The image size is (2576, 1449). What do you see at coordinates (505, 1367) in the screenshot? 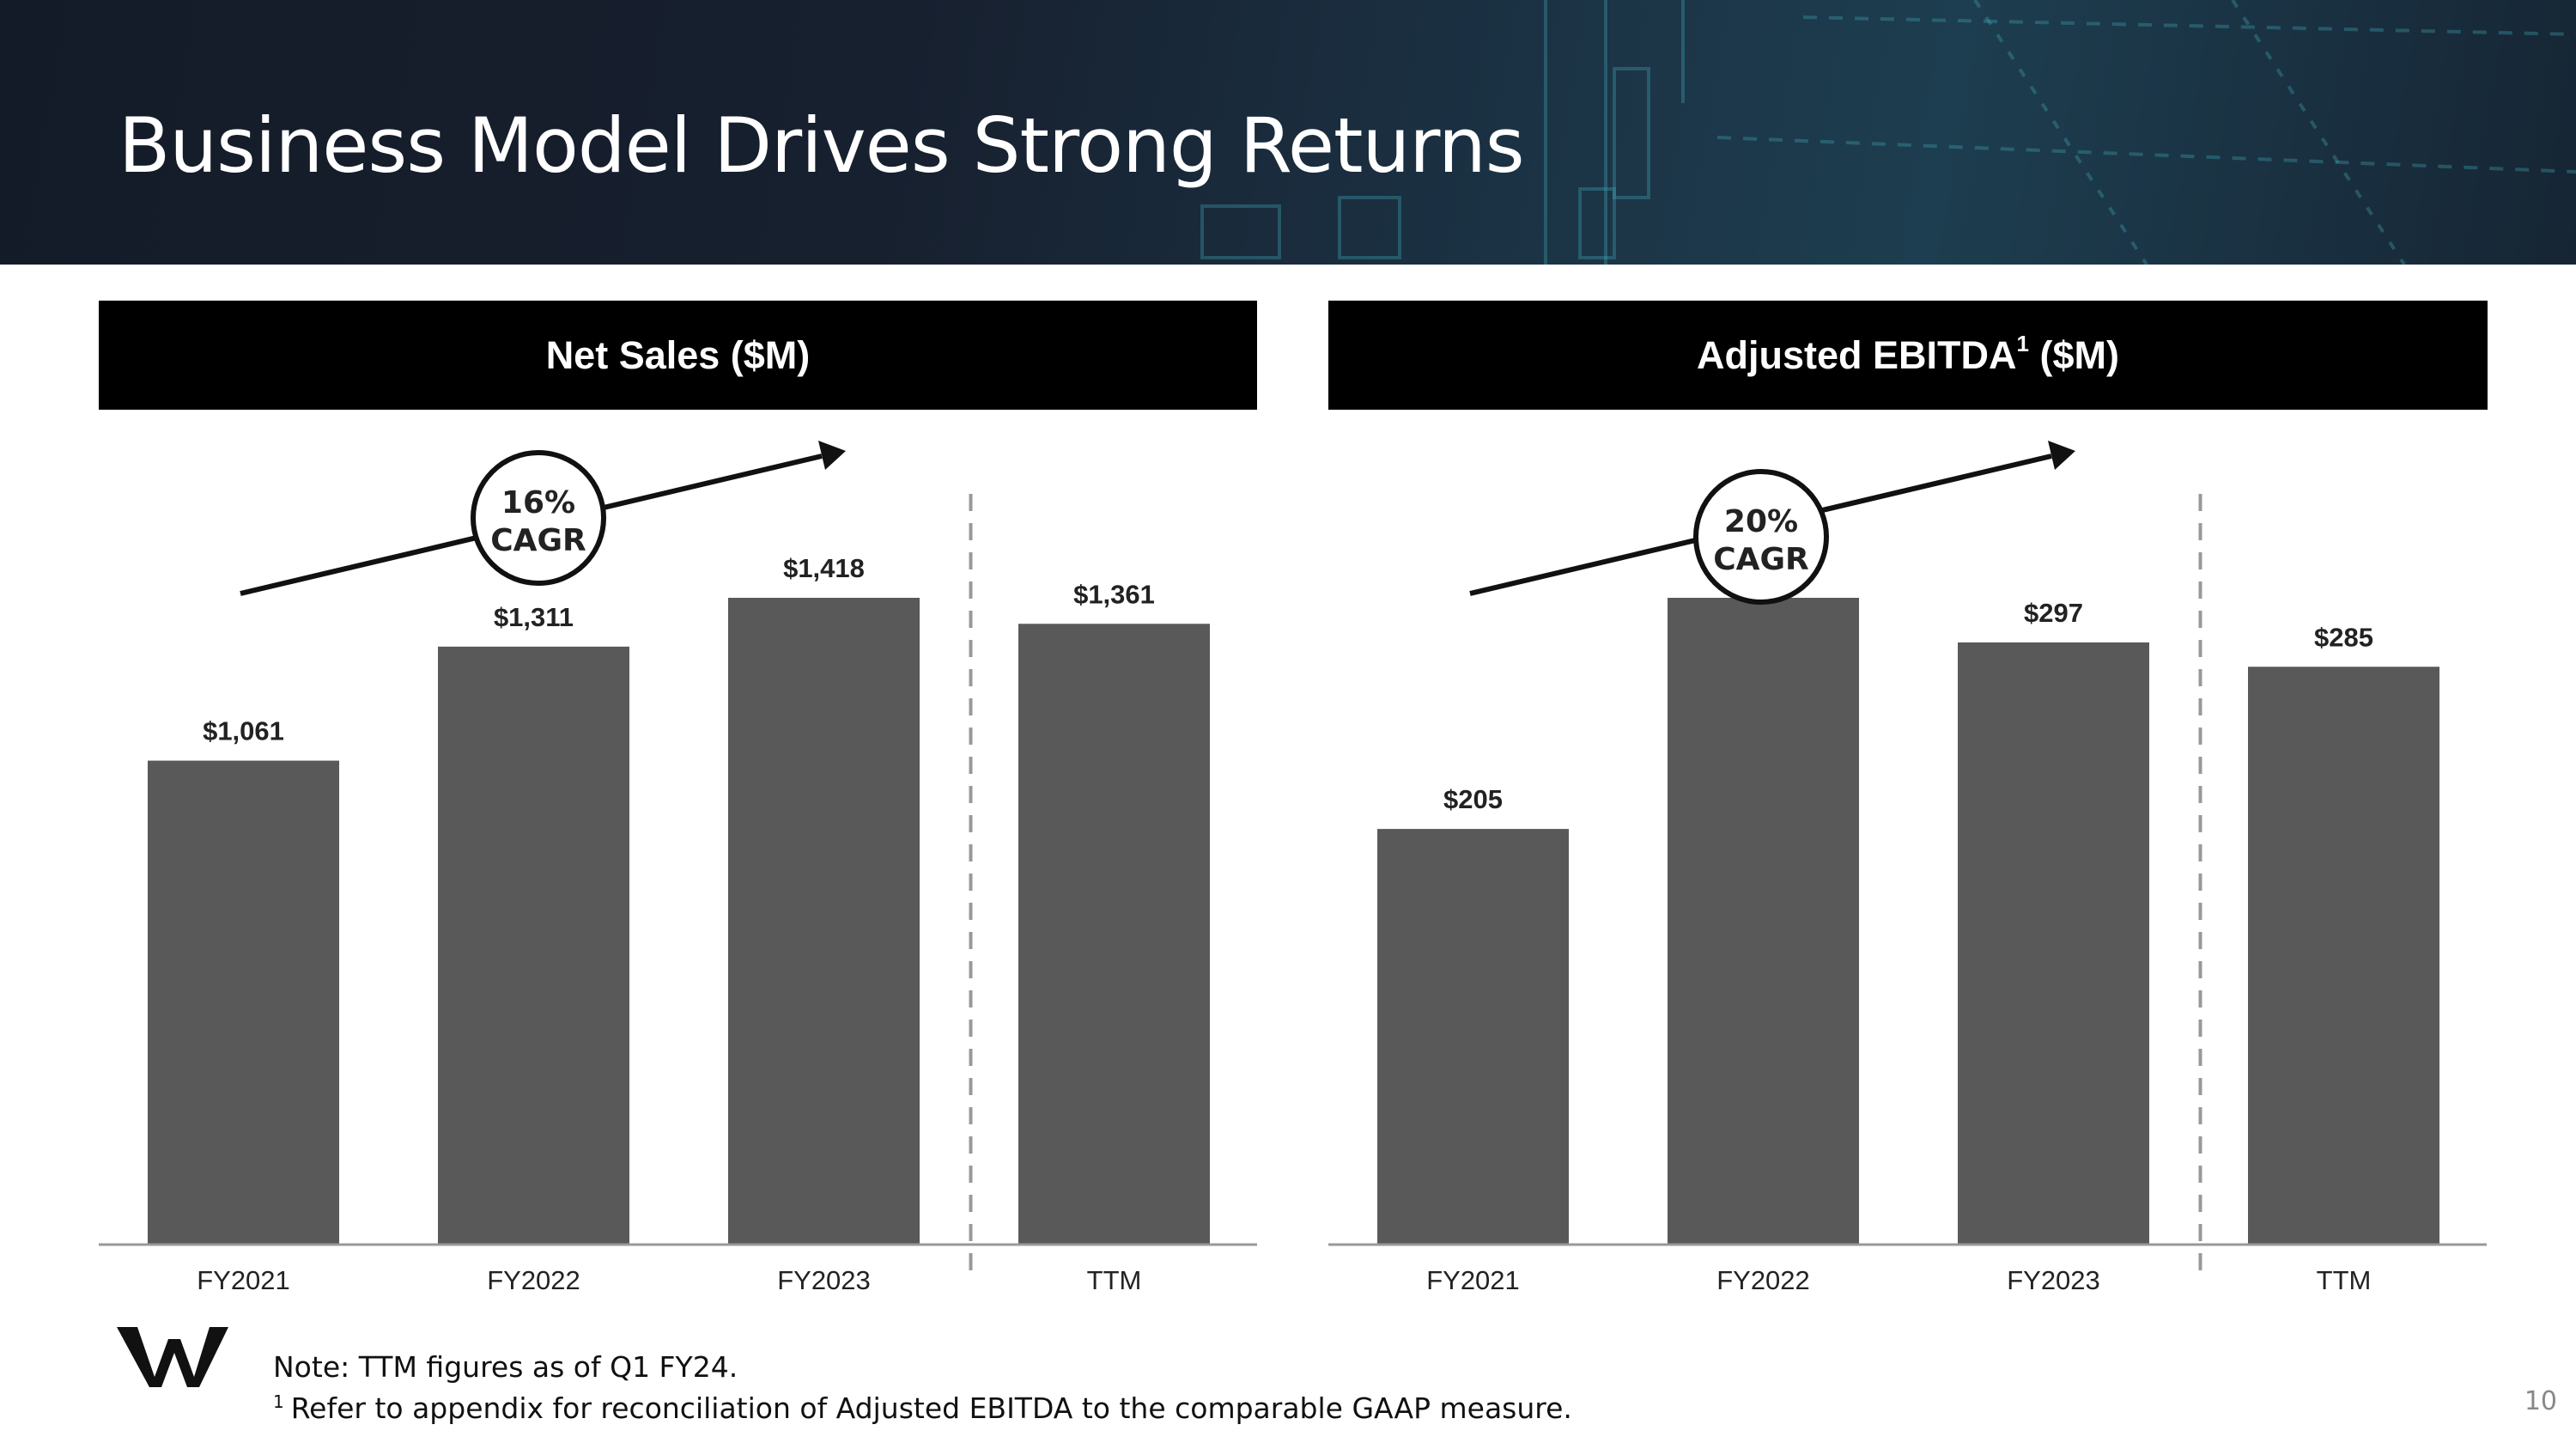
I see `ttm-note: Note: TTM figures as of Q1 FY24.` at bounding box center [505, 1367].